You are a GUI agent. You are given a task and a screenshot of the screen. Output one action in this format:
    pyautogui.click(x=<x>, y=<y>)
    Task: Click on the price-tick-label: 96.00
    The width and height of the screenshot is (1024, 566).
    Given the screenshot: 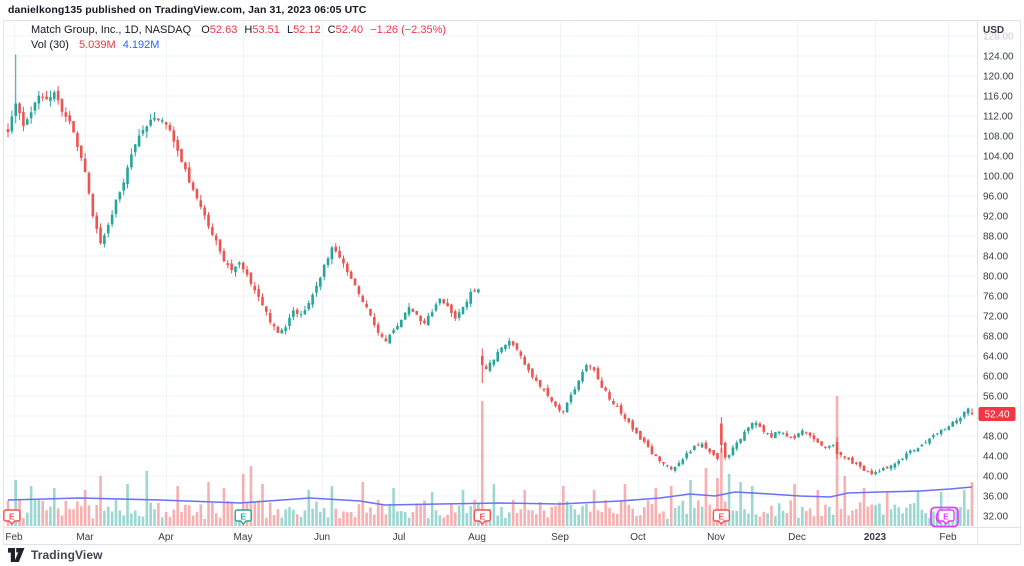 What is the action you would take?
    pyautogui.click(x=995, y=197)
    